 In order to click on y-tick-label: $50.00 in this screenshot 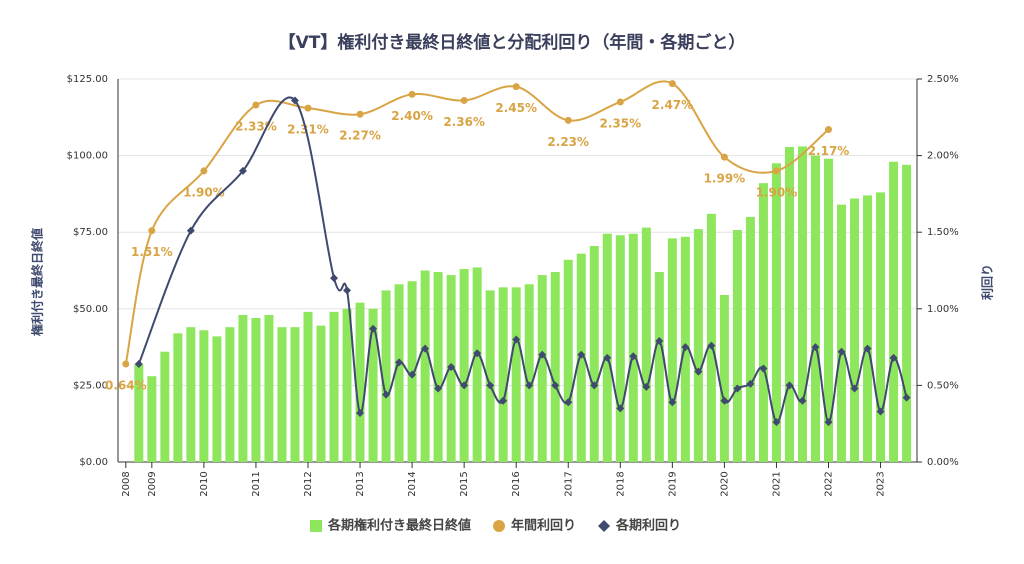, I will do `click(90, 309)`.